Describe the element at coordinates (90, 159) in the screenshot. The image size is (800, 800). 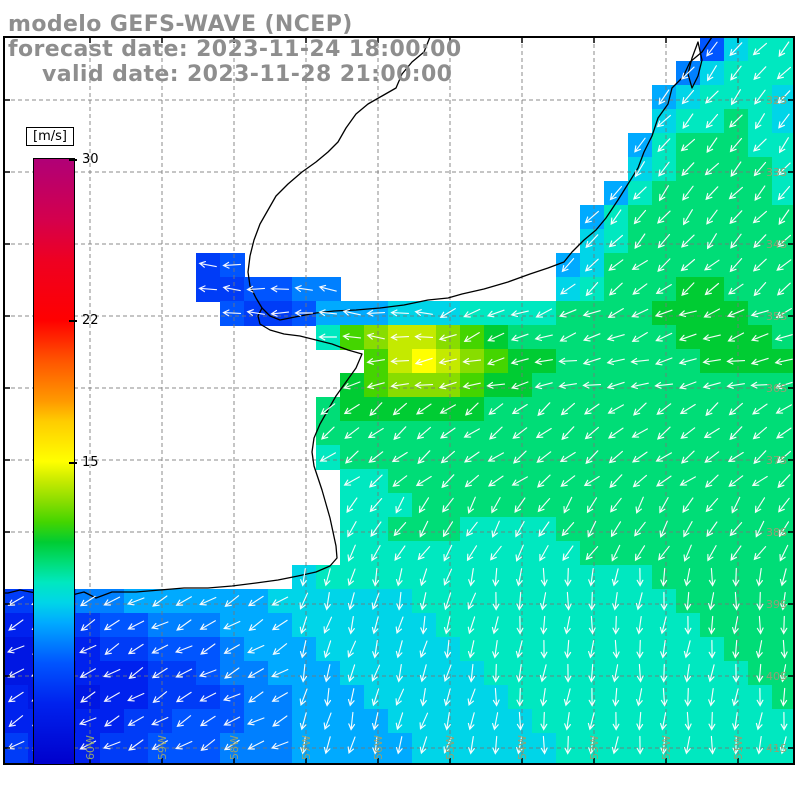
I see `colorbar-tick-label: 30` at that location.